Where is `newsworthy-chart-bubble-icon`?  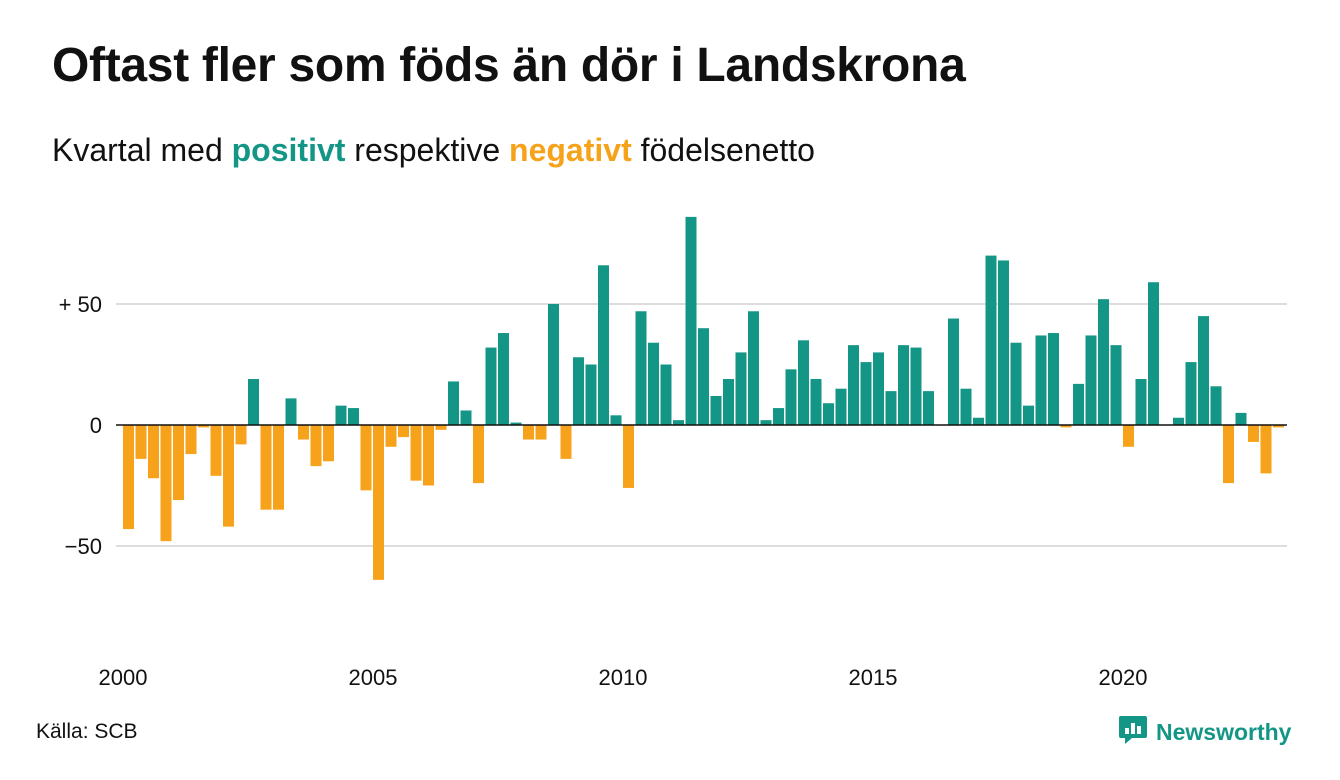 newsworthy-chart-bubble-icon is located at coordinates (1133, 732).